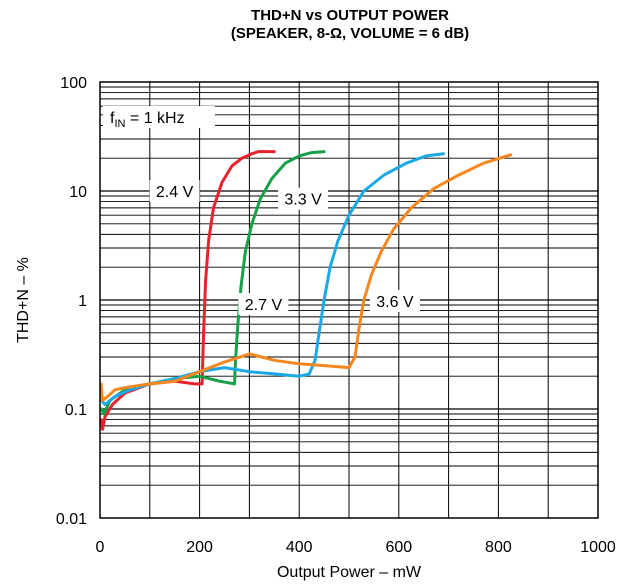 This screenshot has width=626, height=587. I want to click on series-label-2-7-v: 2.7 V, so click(264, 305).